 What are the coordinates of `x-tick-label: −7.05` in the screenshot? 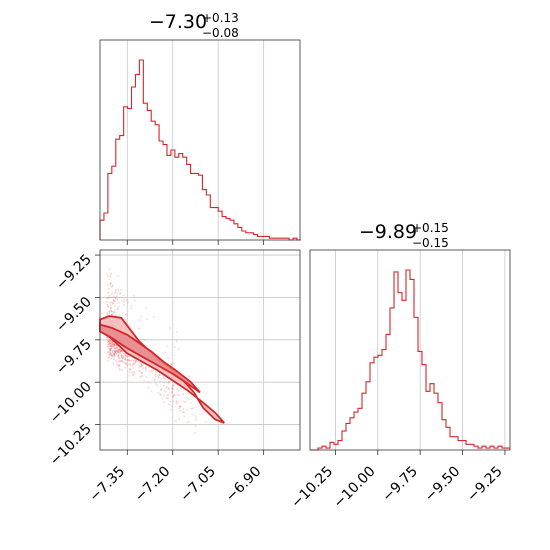 It's located at (198, 485).